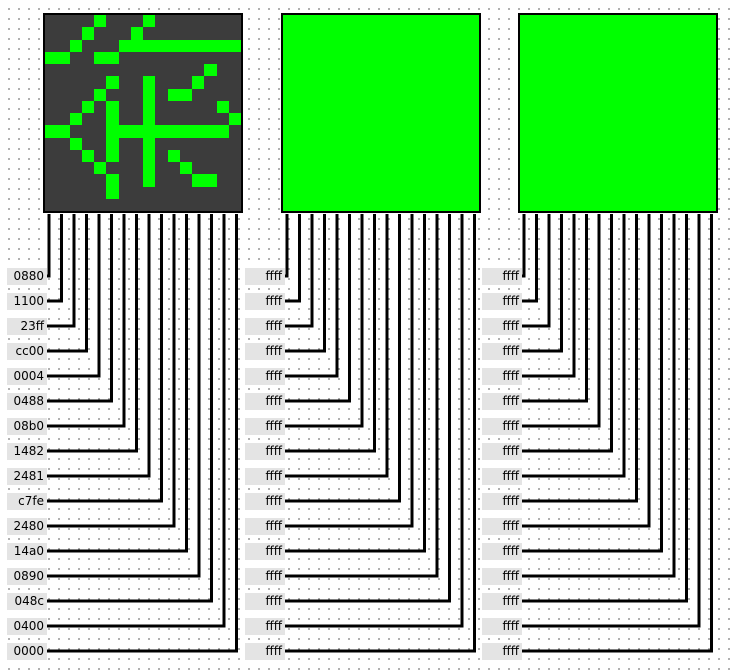 This screenshot has height=670, width=731. I want to click on pin-constant: 2481, so click(27, 476).